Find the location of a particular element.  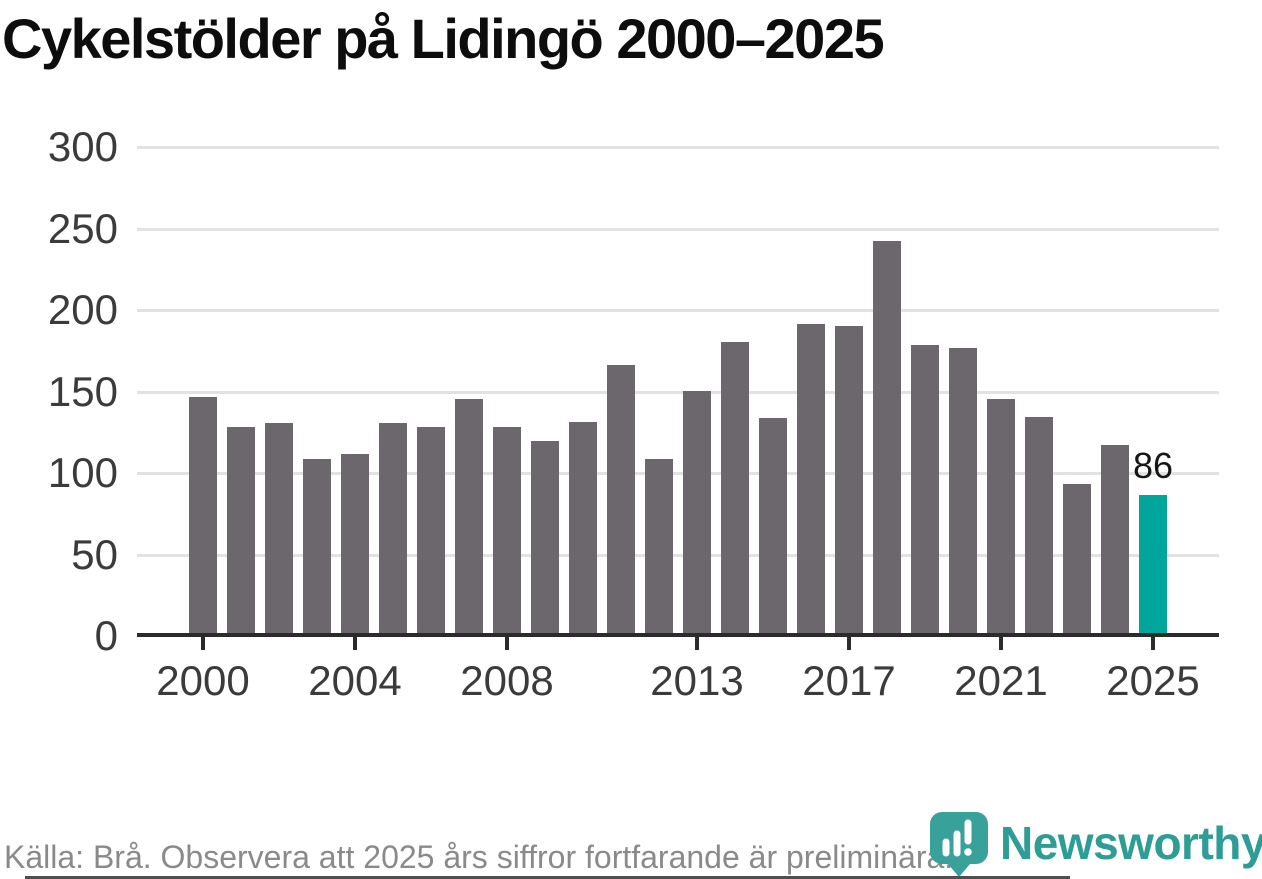

bar-2001 is located at coordinates (241, 530).